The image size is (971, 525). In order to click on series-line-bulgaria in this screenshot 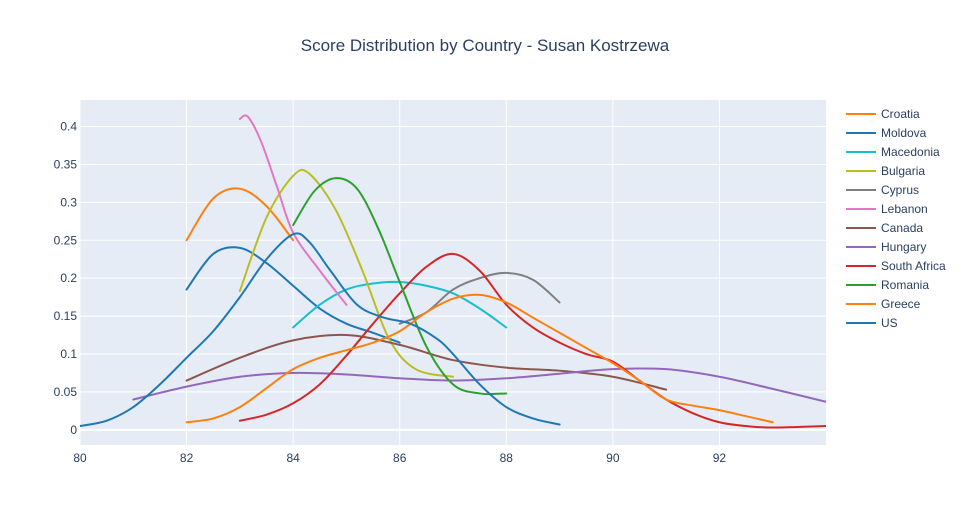, I will do `click(346, 273)`.